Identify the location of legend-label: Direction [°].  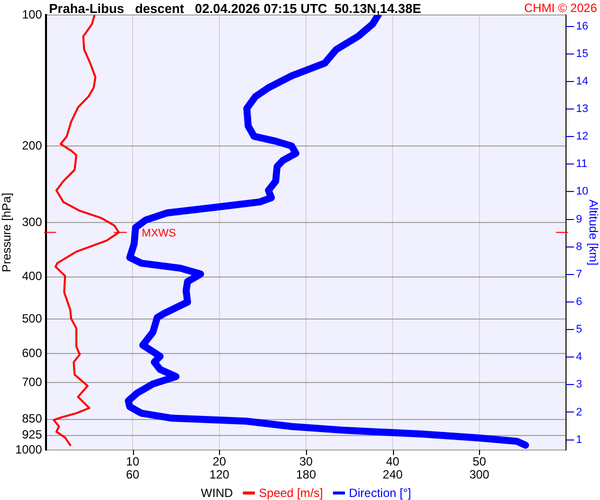
(380, 493).